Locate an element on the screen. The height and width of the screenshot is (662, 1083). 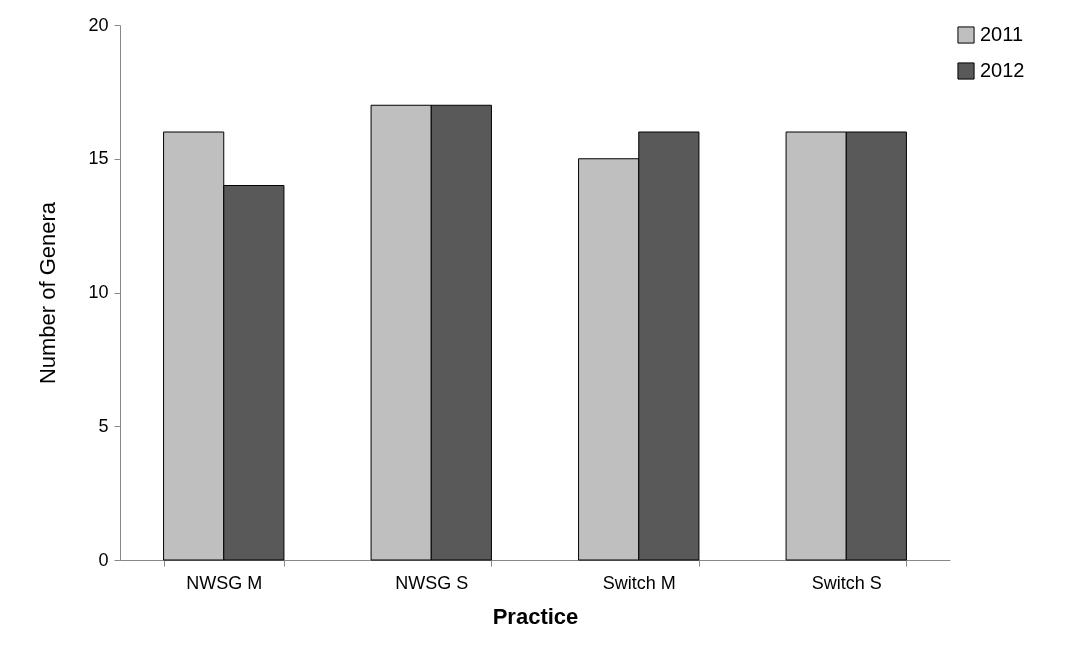
legend-label: 2012 is located at coordinates (1002, 70).